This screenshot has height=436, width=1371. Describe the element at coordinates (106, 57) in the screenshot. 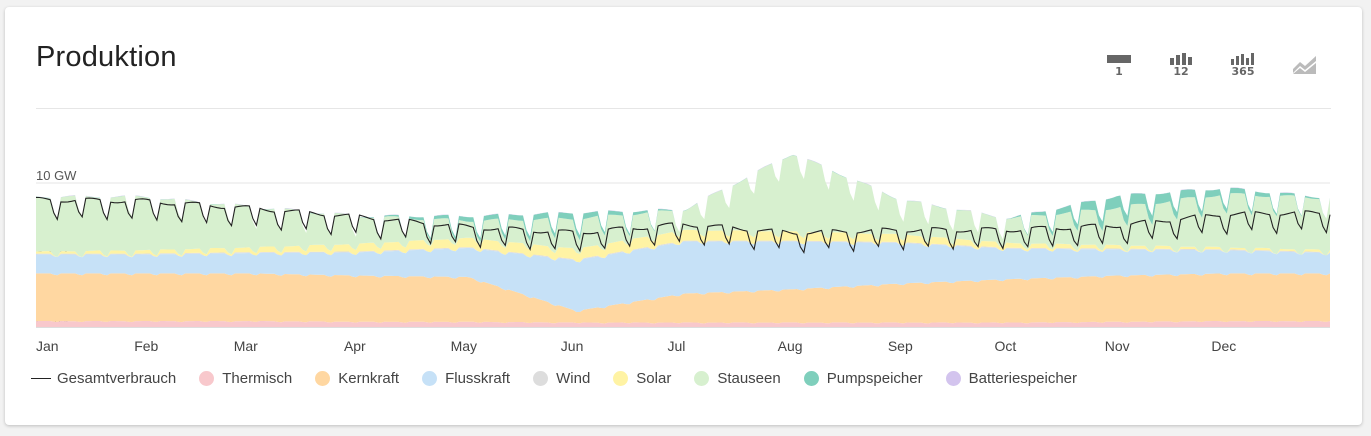

I see `card-title: Produktion` at that location.